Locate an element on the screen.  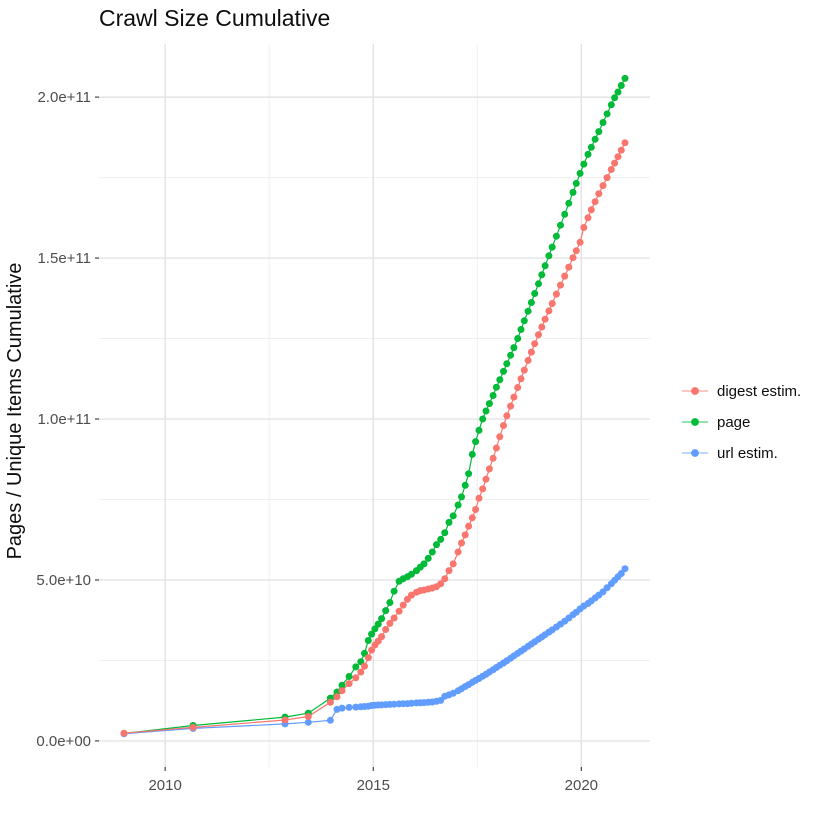
y-tick-label: 5.0e+10 is located at coordinates (63, 580).